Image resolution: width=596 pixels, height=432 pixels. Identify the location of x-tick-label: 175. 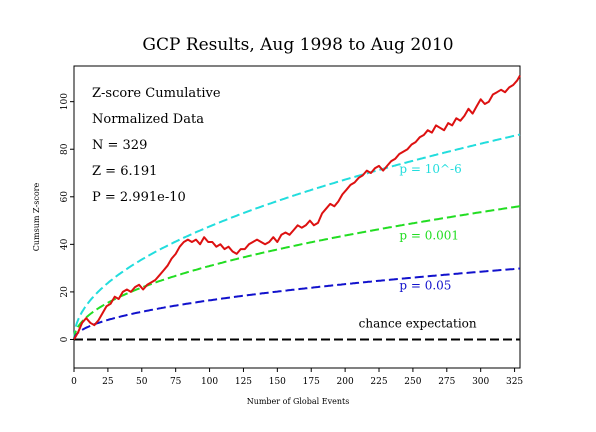
(311, 382).